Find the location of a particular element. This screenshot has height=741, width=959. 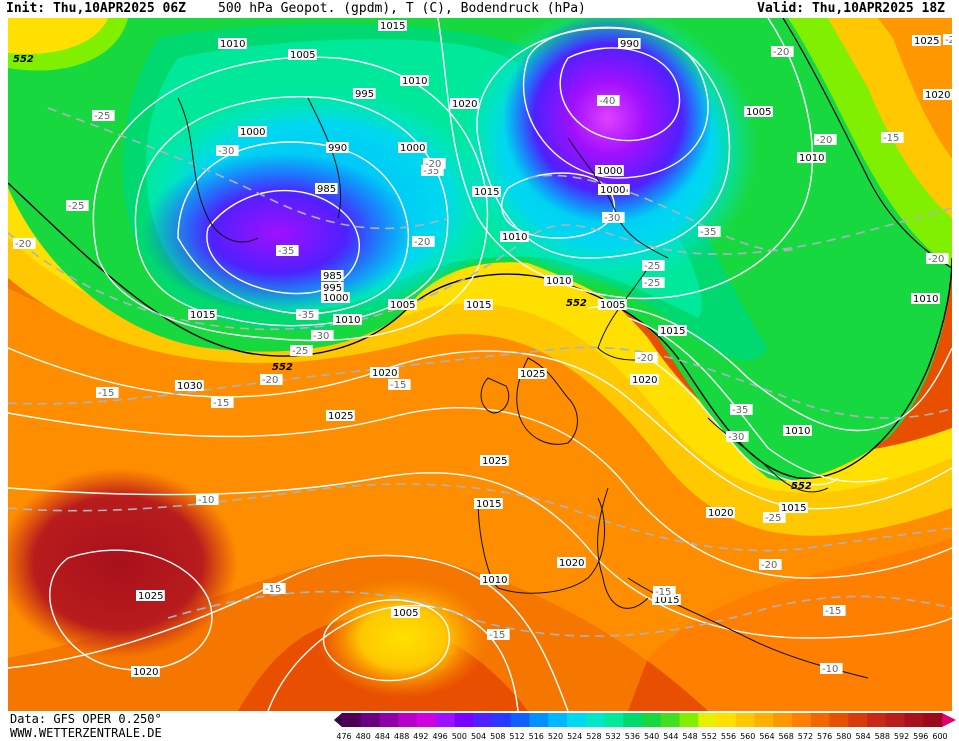

data-source: Data: GFS OPER 0.250° is located at coordinates (86, 719).